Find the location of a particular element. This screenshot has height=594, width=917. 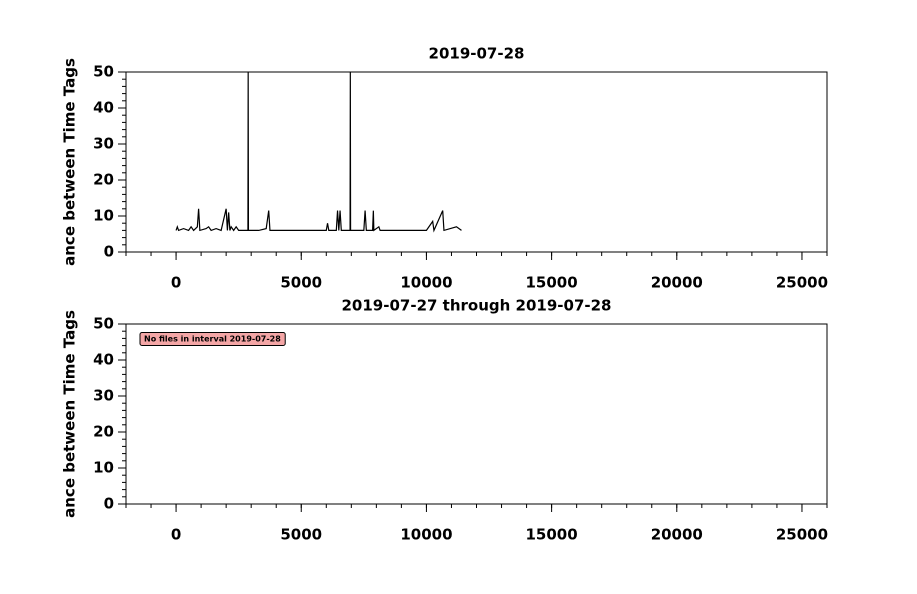

annotation-box is located at coordinates (212, 339).